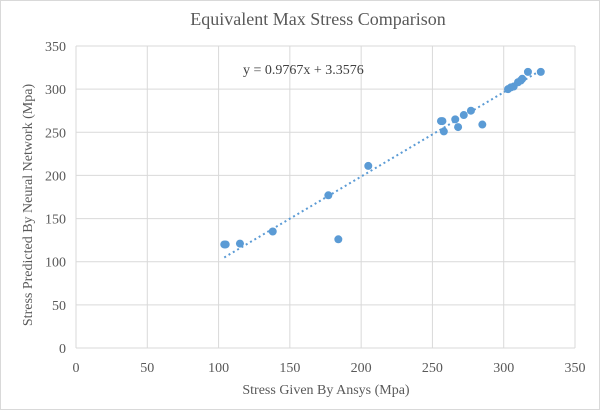  Describe the element at coordinates (289, 368) in the screenshot. I see `x-tick-label: 150` at that location.